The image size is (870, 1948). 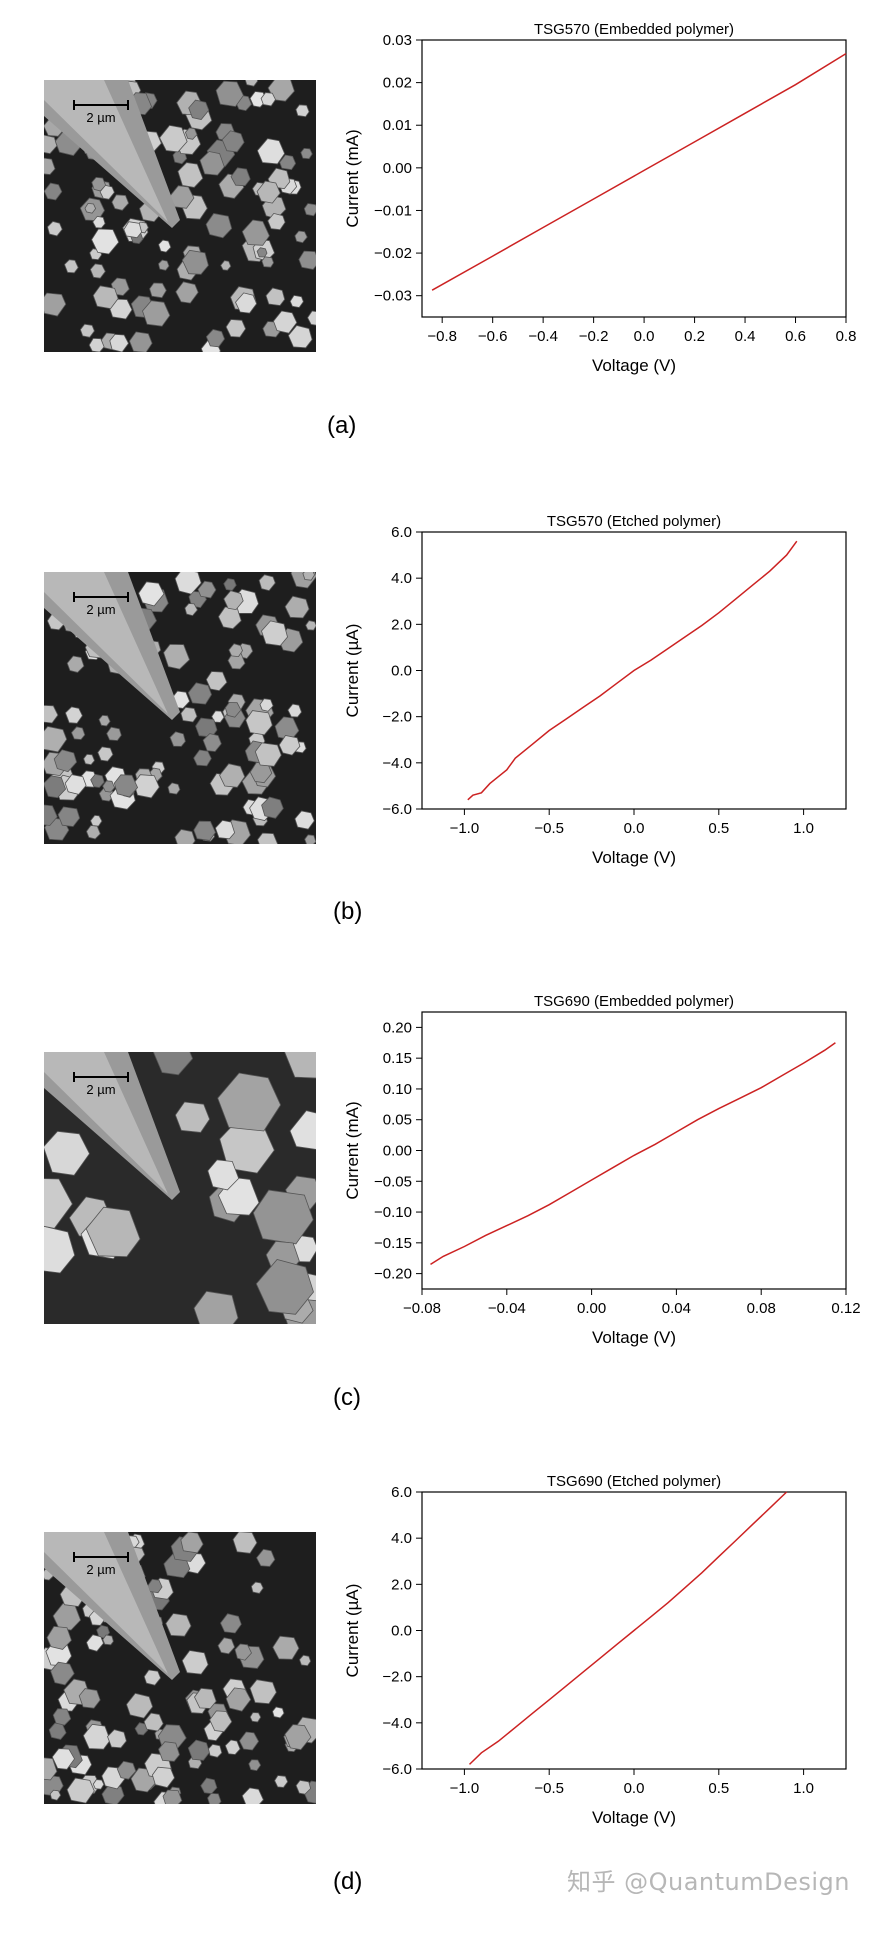 I want to click on chart-title: TSG570 (Etched polymer), so click(x=634, y=521).